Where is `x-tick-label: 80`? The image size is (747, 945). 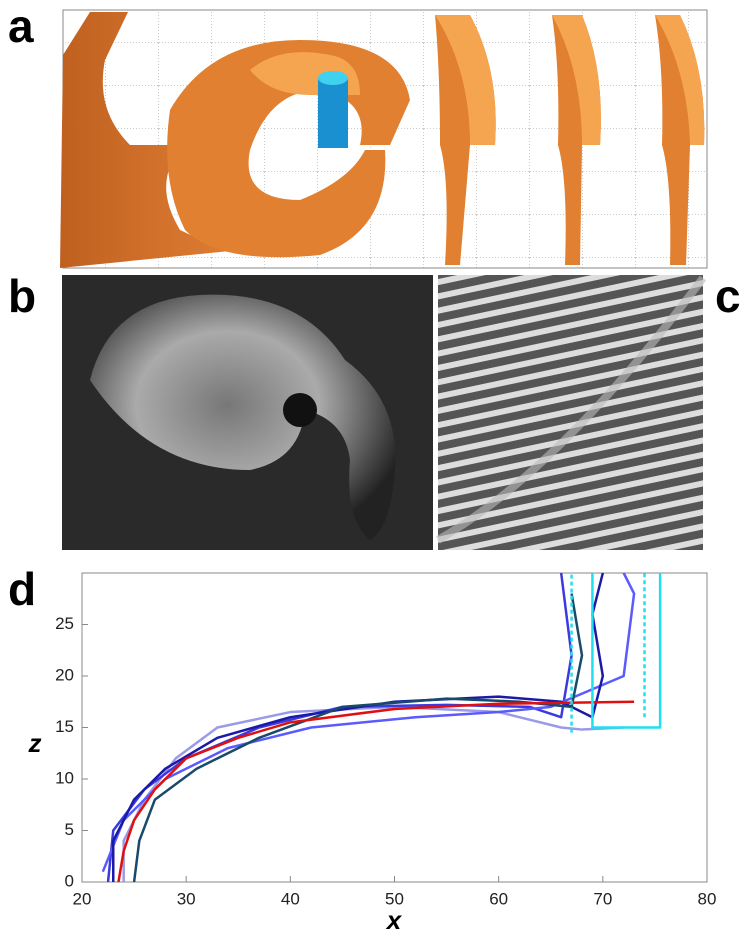 x-tick-label: 80 is located at coordinates (707, 898).